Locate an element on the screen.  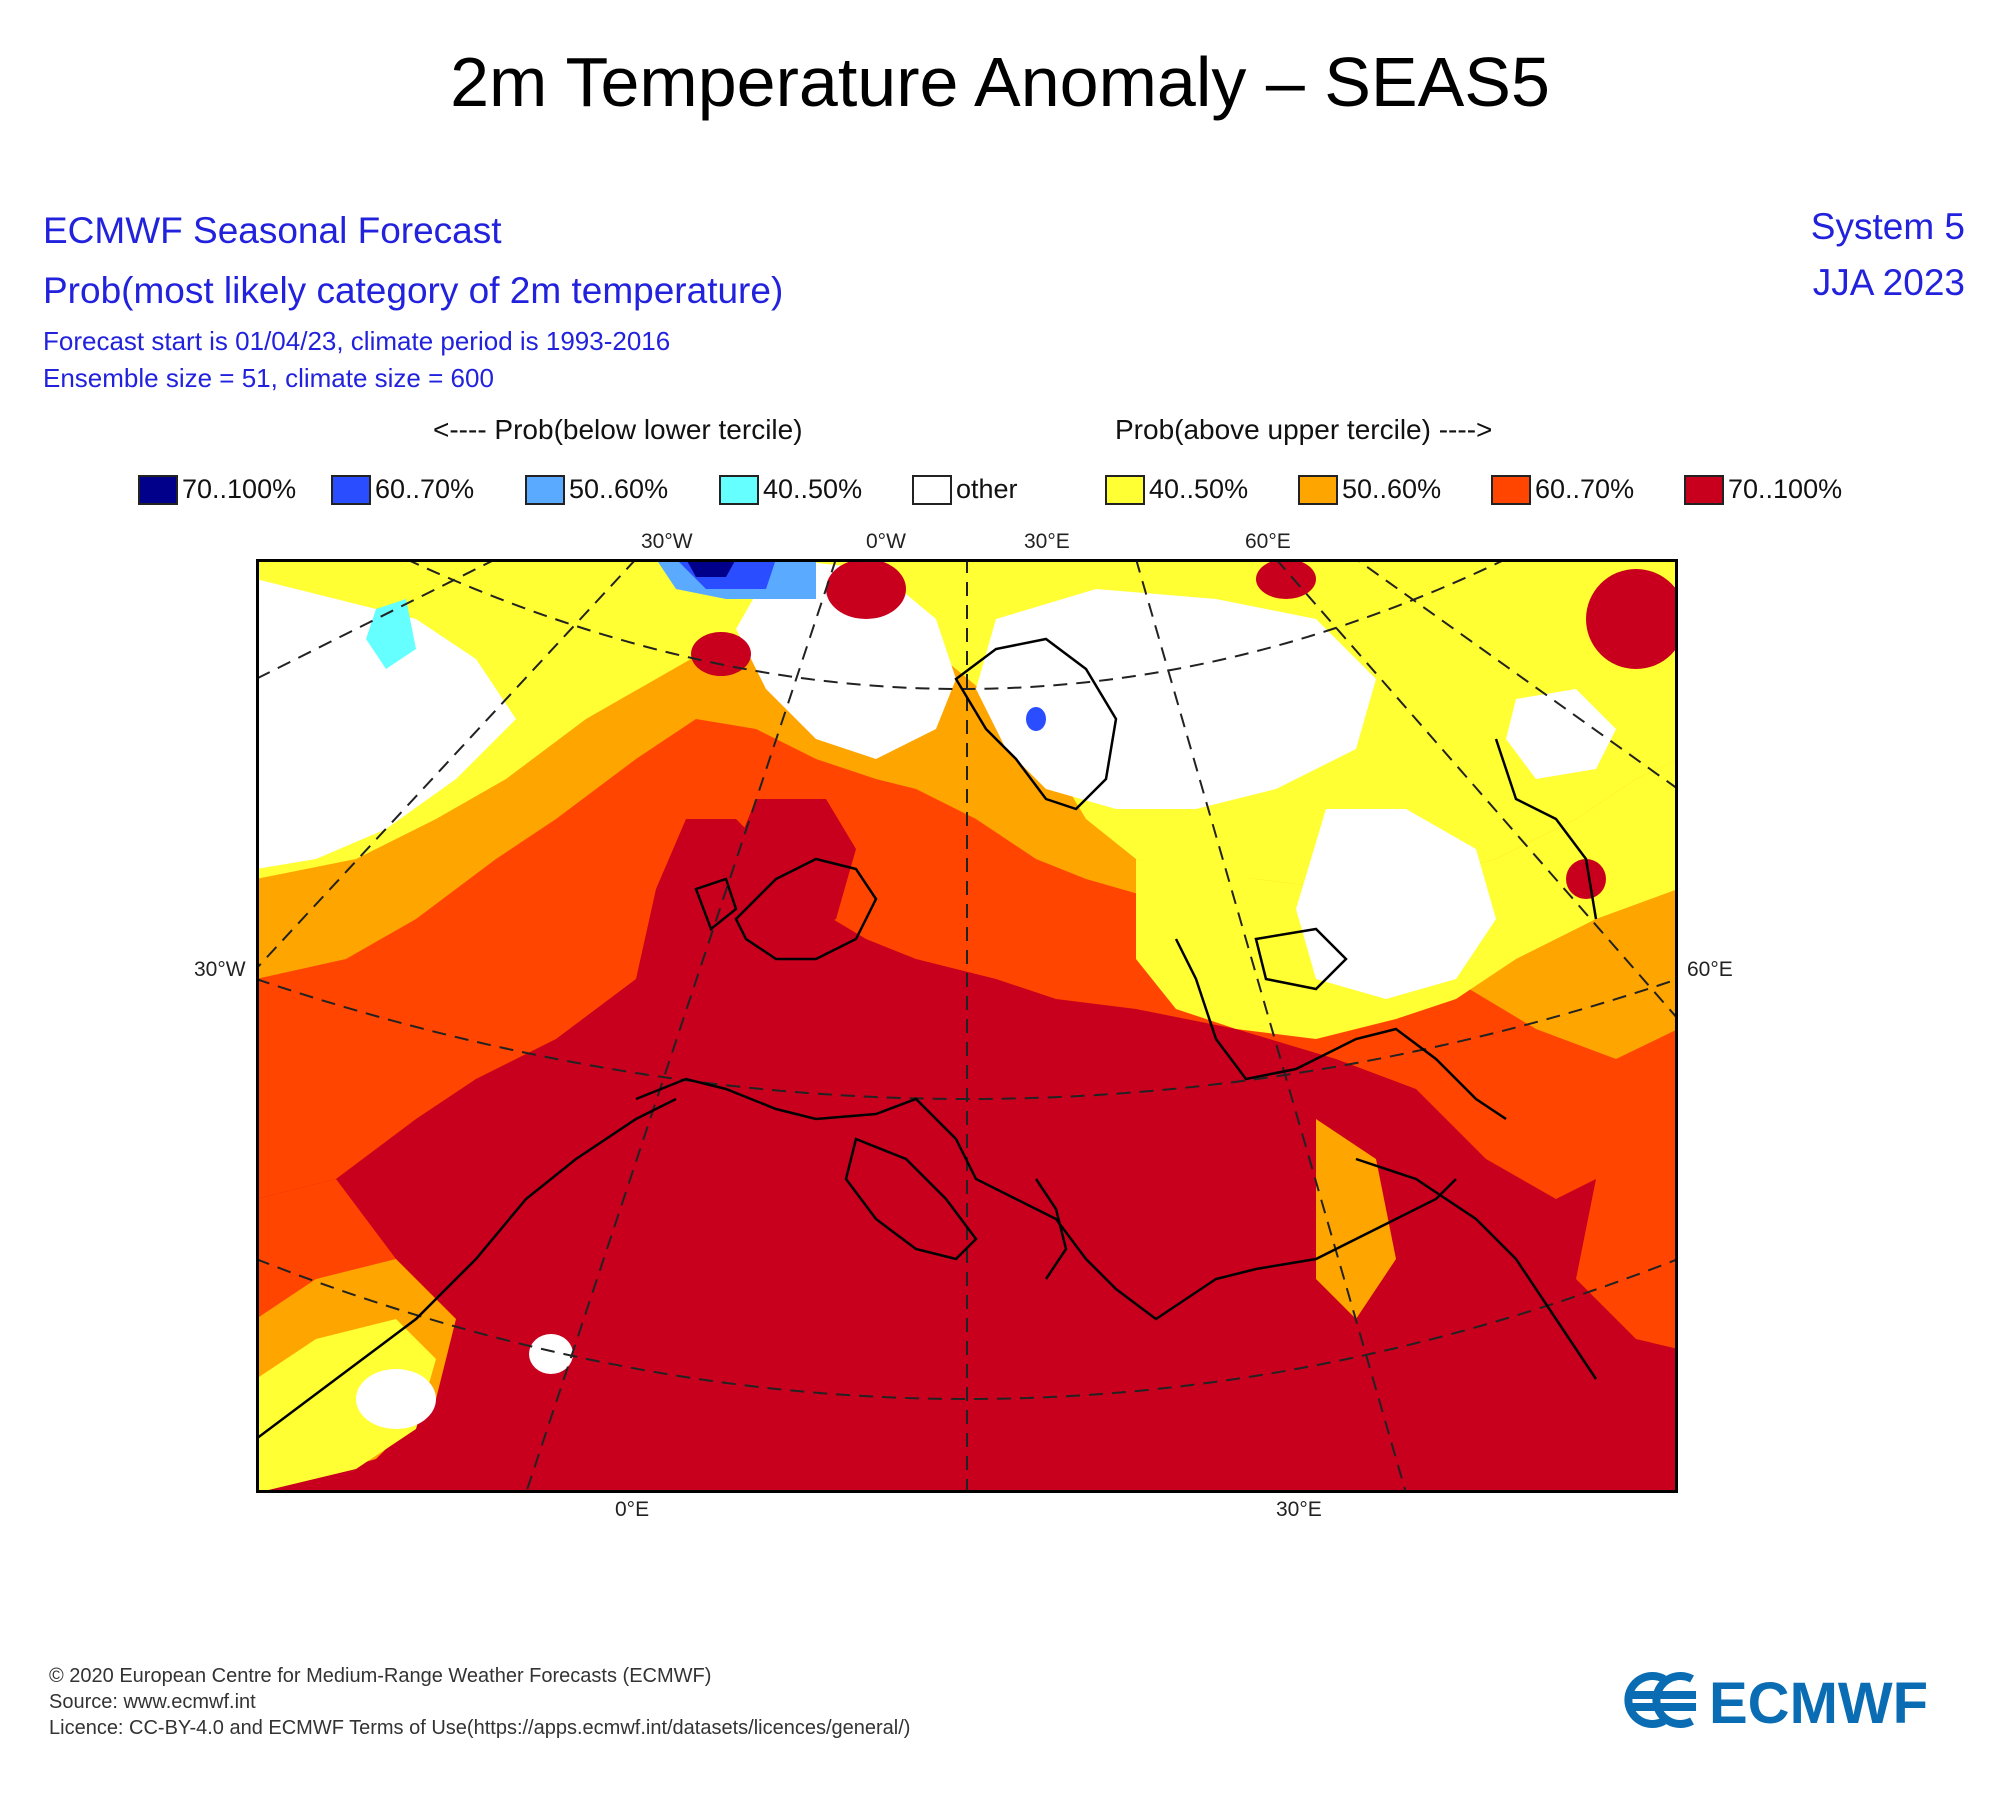
map-tick-top: 0°W is located at coordinates (886, 541).